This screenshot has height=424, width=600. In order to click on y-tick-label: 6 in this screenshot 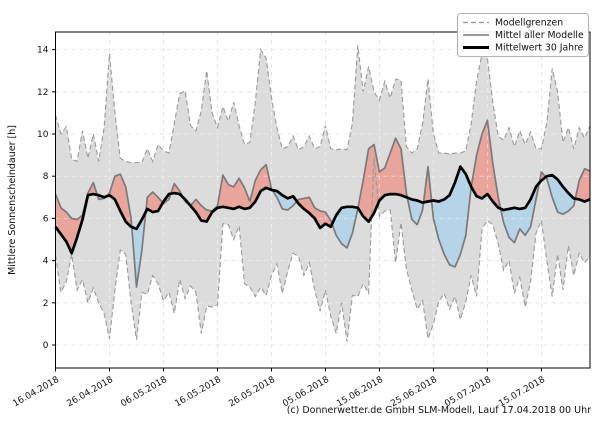, I will do `click(46, 219)`.